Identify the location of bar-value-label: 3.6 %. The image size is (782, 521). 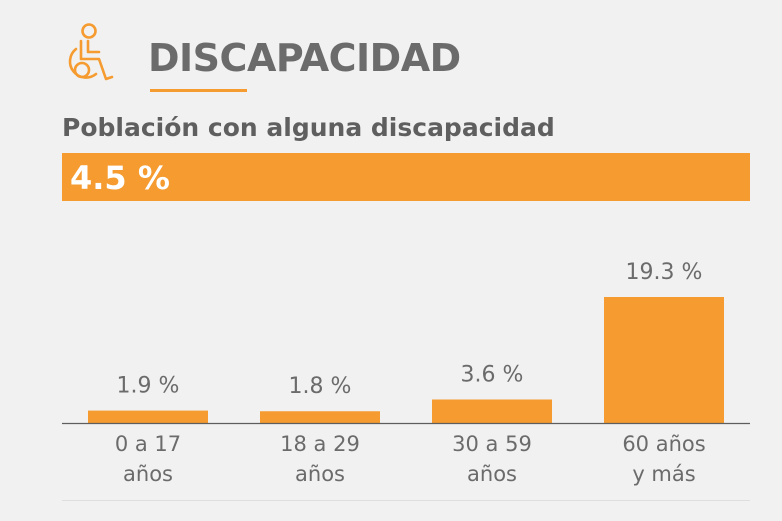
(492, 374).